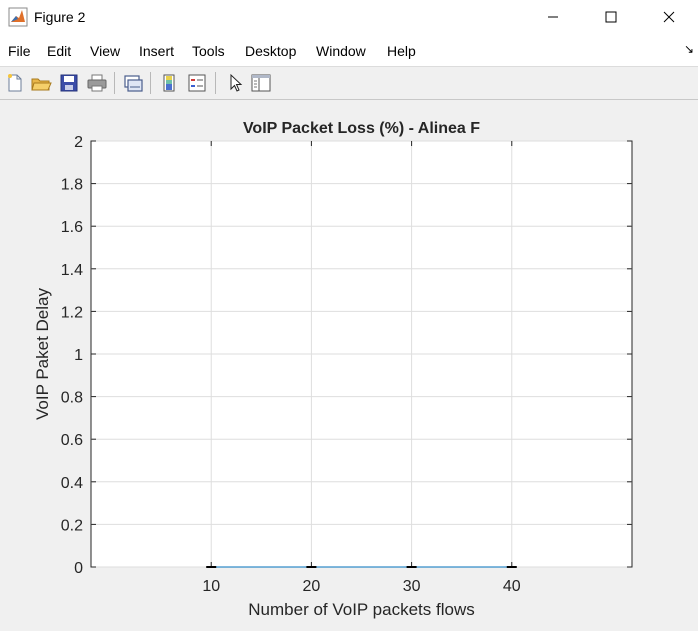  I want to click on minimize-button, so click(553, 17).